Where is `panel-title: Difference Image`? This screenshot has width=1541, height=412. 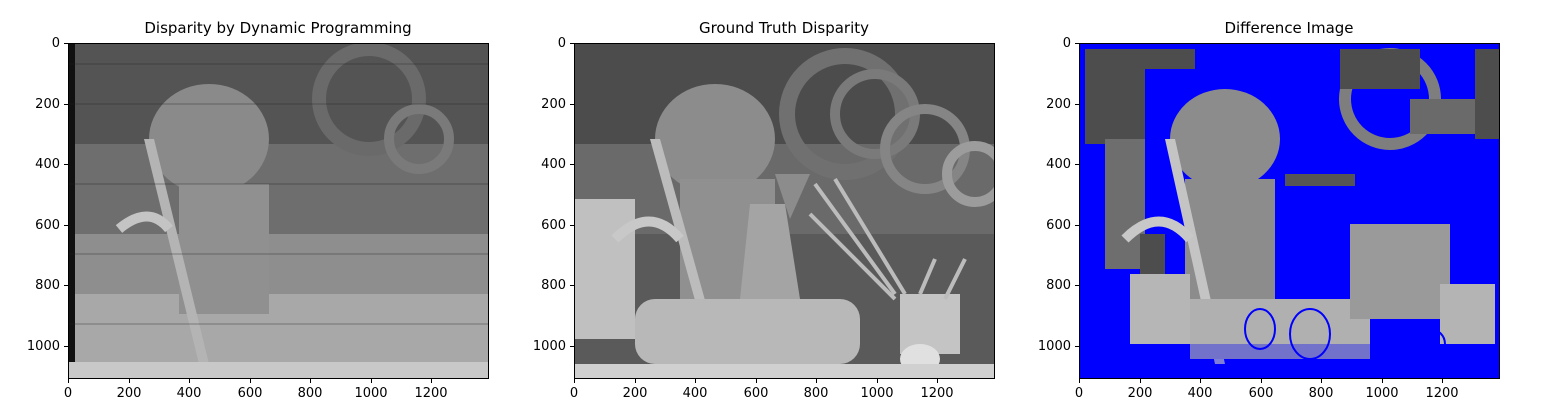
panel-title: Difference Image is located at coordinates (1289, 28).